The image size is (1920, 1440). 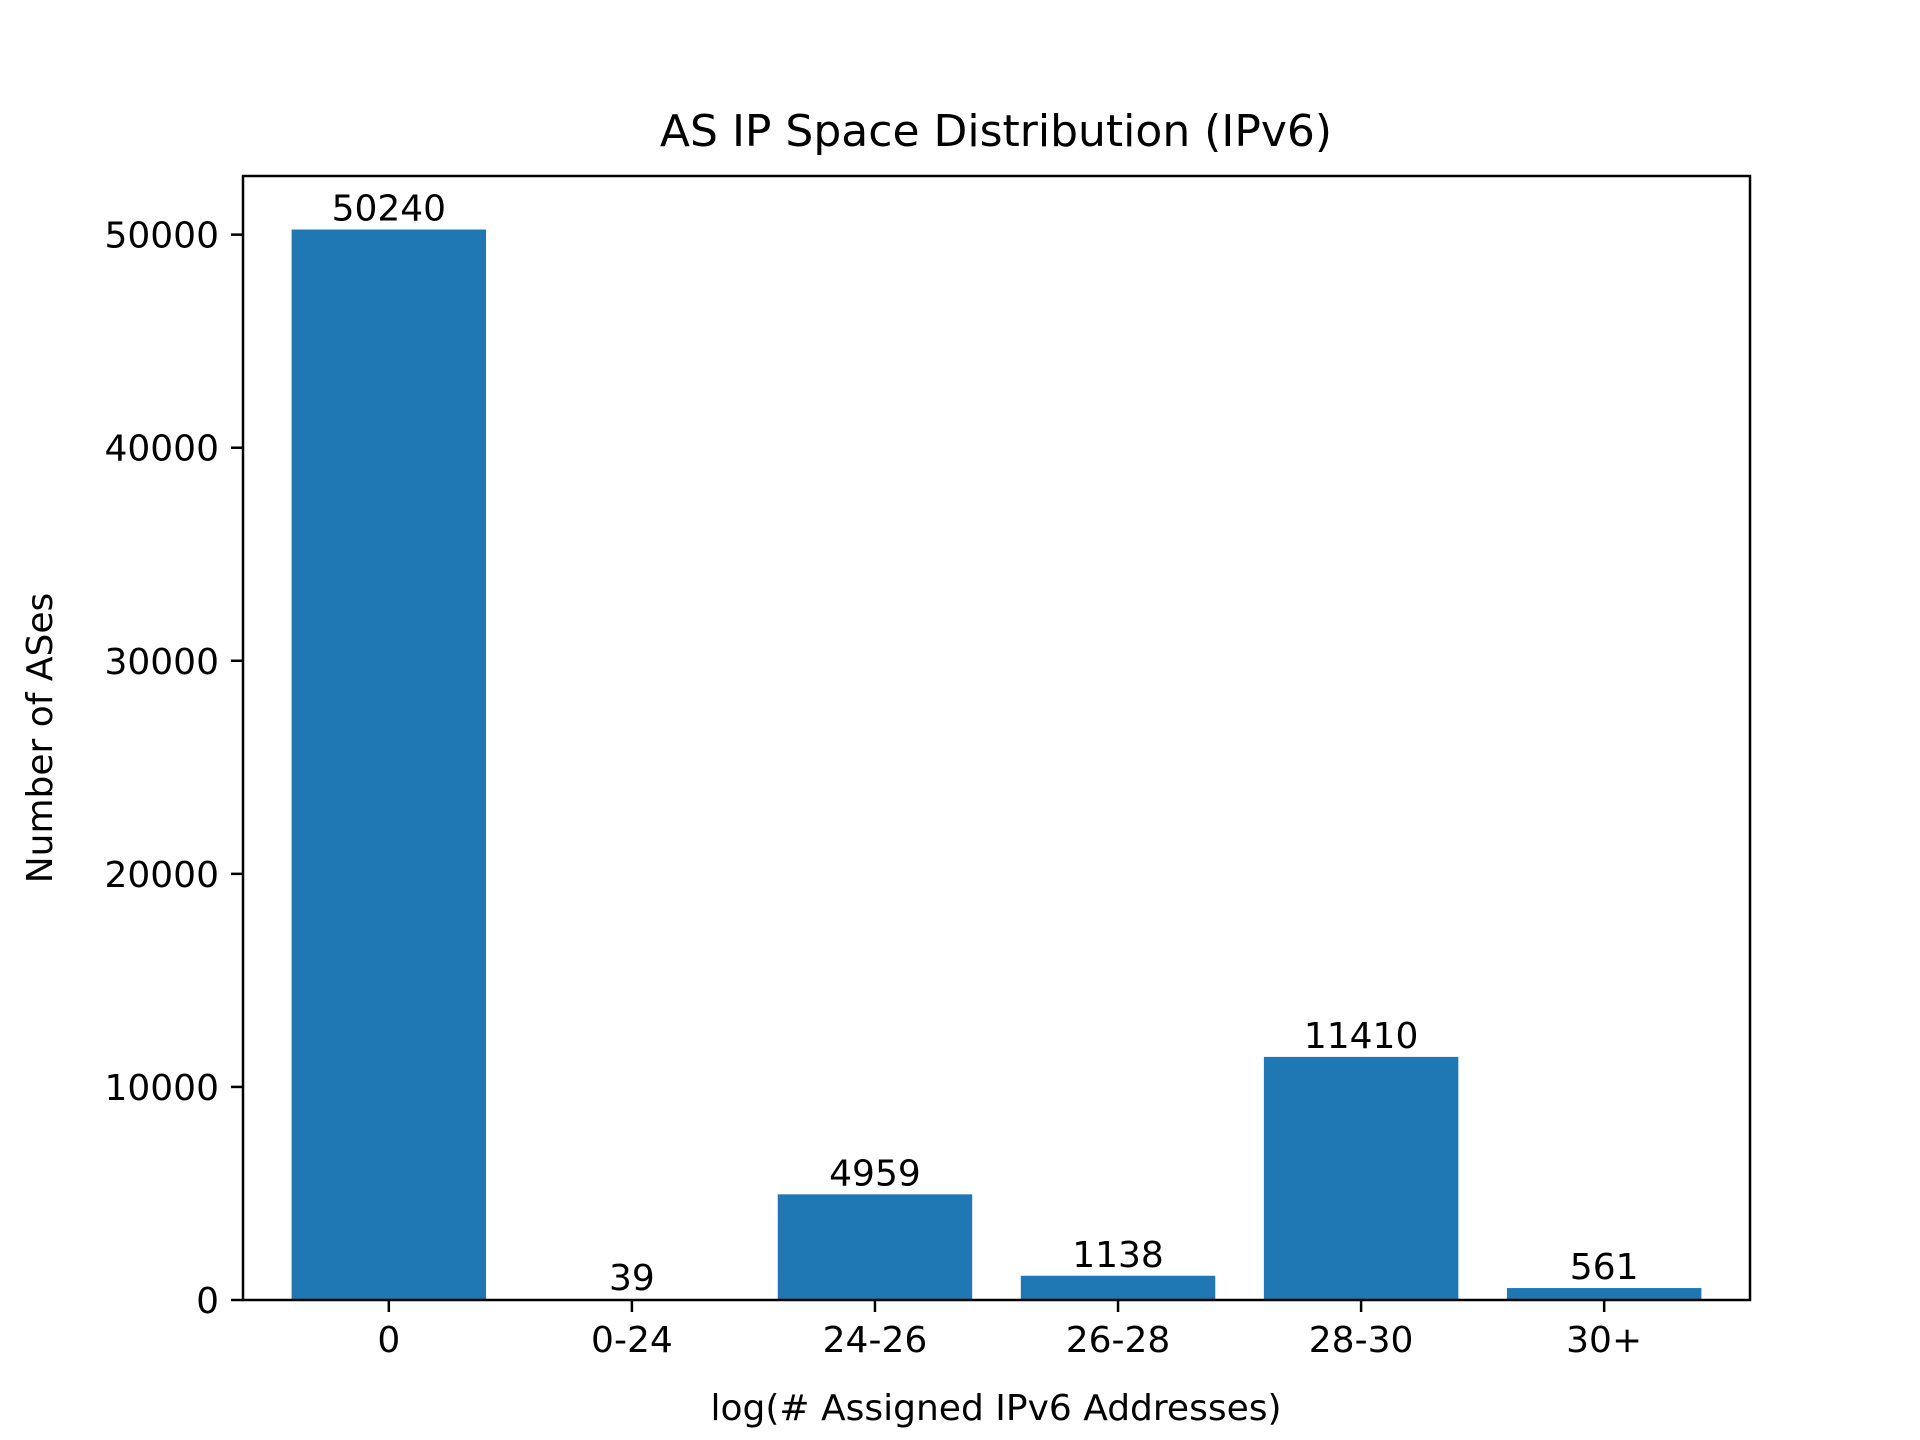 What do you see at coordinates (995, 1408) in the screenshot?
I see `x-axis-label: log(# Assigned IPv6 Addresses)` at bounding box center [995, 1408].